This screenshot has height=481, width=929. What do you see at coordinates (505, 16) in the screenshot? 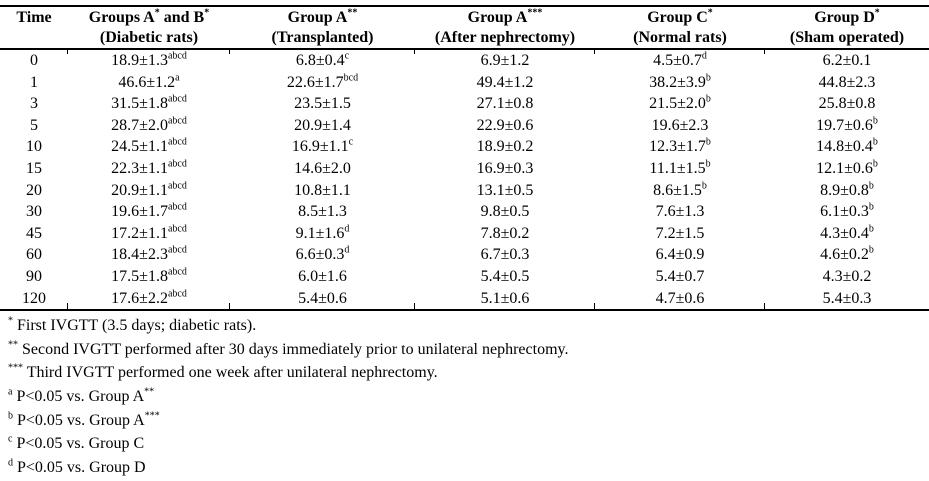
I see `column-title: Group A***` at bounding box center [505, 16].